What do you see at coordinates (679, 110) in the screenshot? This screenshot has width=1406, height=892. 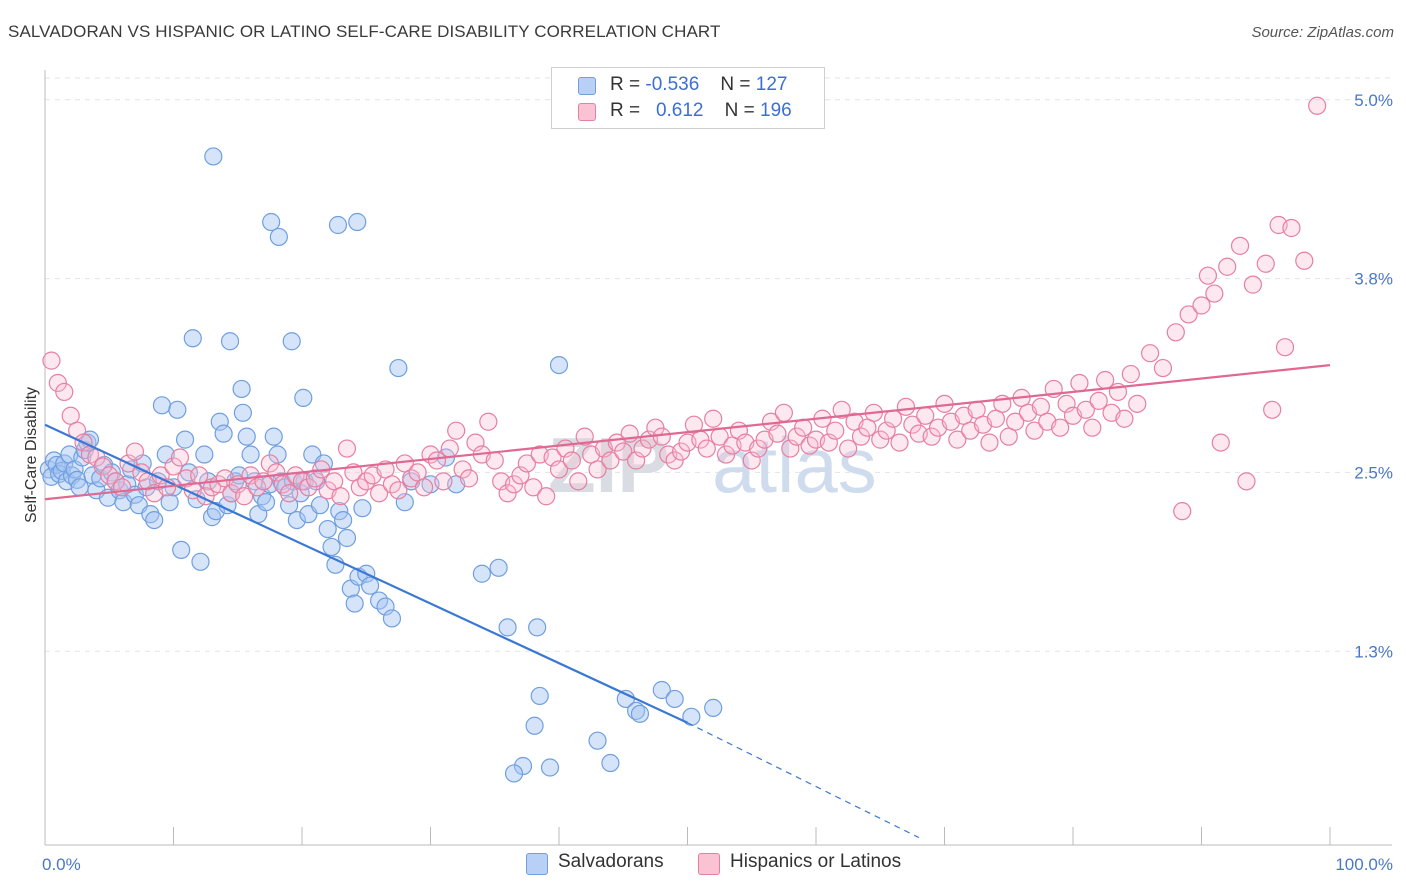 I see `legend-r-value-hispanics: 0.612` at bounding box center [679, 110].